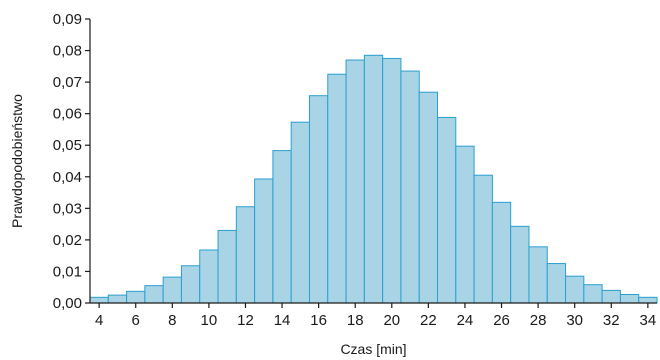 Image resolution: width=660 pixels, height=360 pixels. I want to click on x-tick-label: 16, so click(318, 320).